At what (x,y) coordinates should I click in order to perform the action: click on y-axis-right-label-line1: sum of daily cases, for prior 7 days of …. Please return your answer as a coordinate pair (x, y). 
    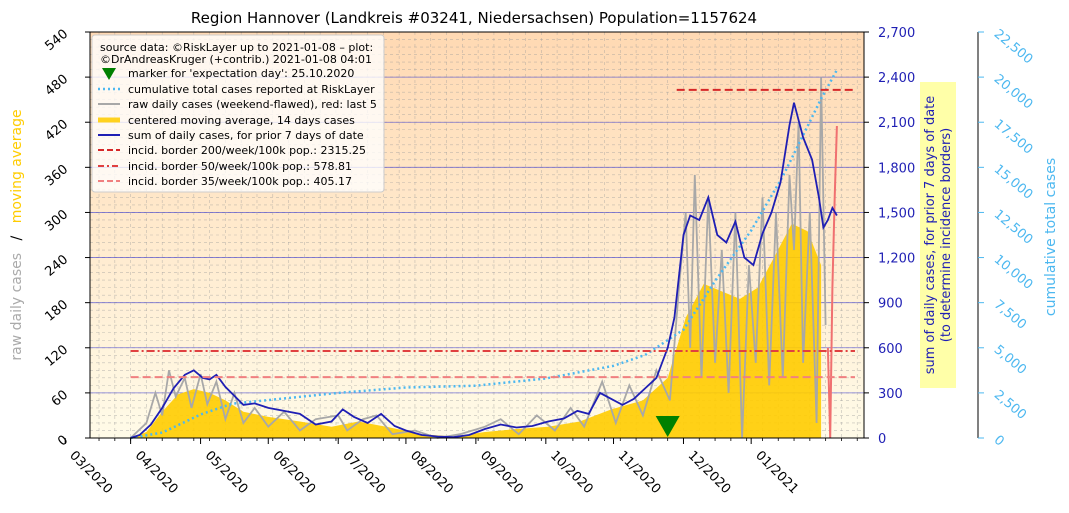
    Looking at the image, I should click on (930, 235).